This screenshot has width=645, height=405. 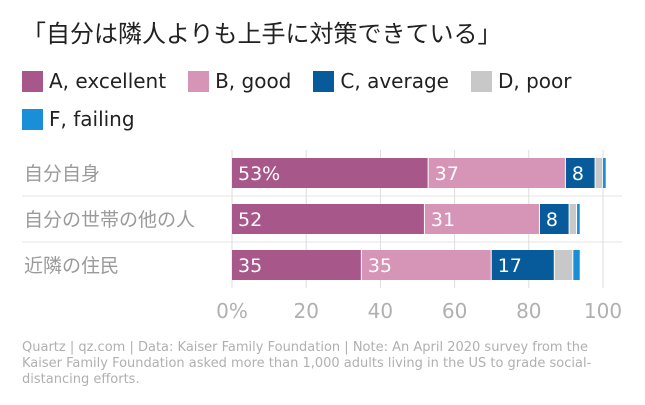 I want to click on legend-label: C, average, so click(x=394, y=81).